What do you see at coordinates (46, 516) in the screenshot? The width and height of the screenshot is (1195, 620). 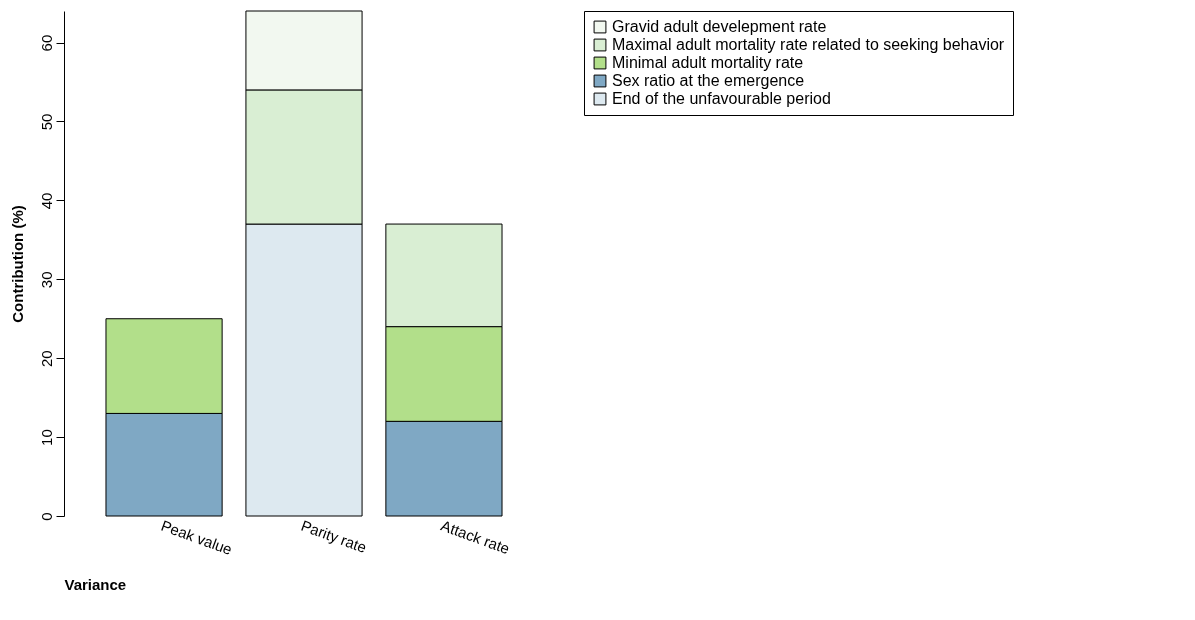 I see `y-tick-label: 0` at bounding box center [46, 516].